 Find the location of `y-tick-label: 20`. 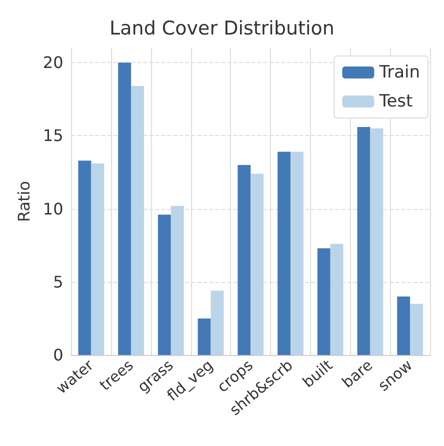

y-tick-label: 20 is located at coordinates (53, 62).